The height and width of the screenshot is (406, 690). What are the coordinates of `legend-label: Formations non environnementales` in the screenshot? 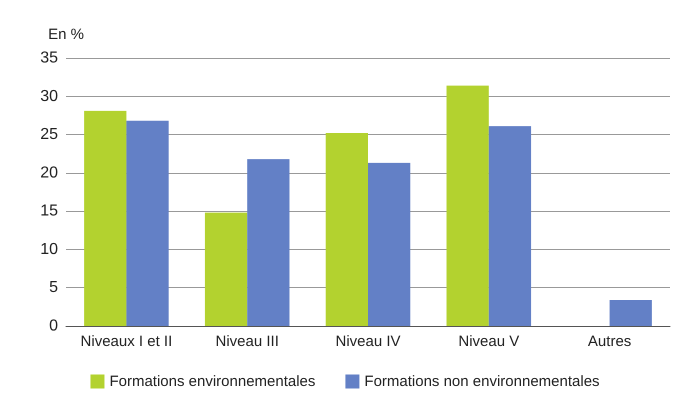 It's located at (482, 381).